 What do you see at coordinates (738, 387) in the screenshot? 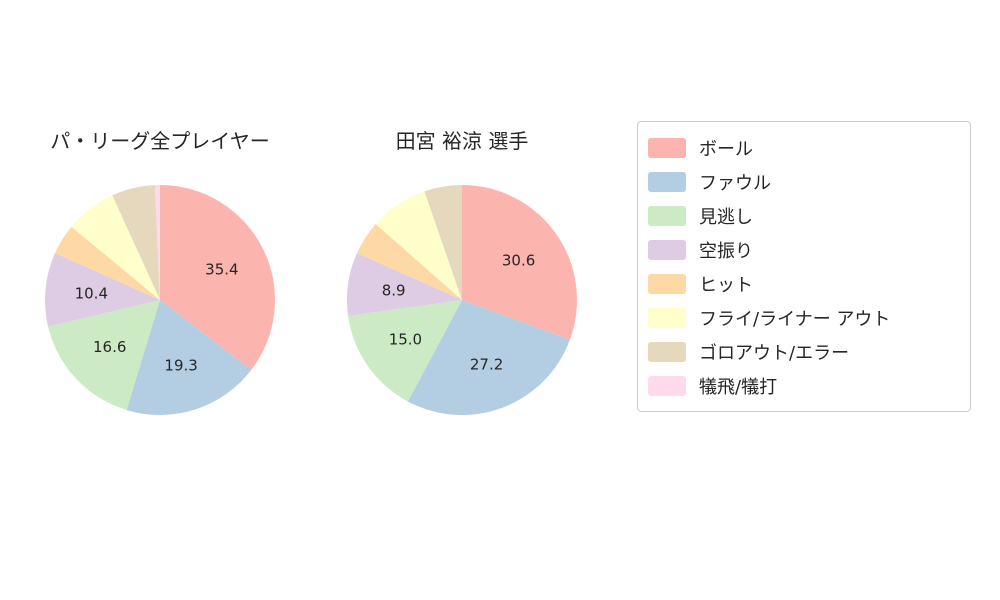
I see `legend-label: 犠飛/犠打` at bounding box center [738, 387].